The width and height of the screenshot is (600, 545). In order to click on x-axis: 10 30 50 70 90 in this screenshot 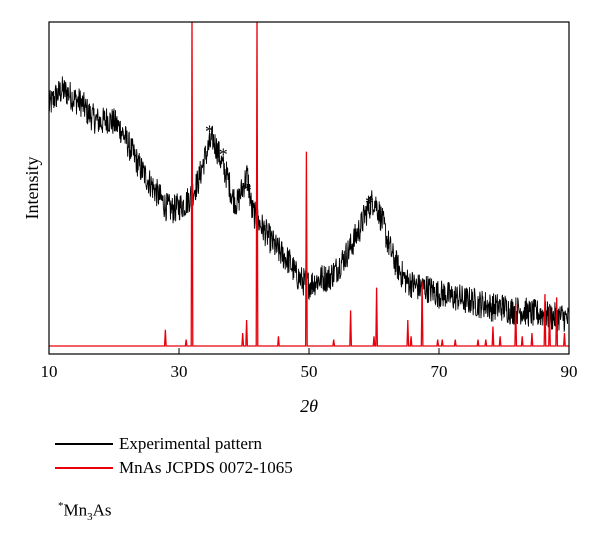, I will do `click(309, 364)`.